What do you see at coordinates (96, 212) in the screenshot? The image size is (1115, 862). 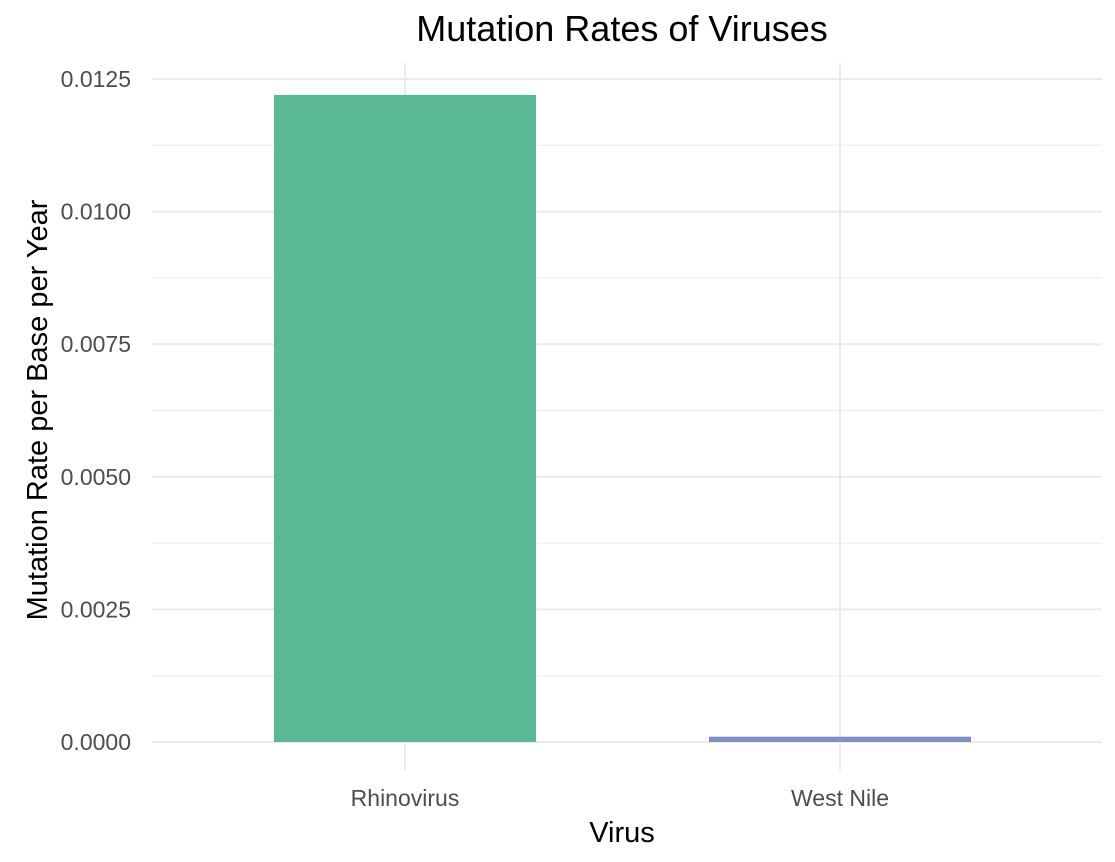 I see `y-tick-label: 0.0100` at bounding box center [96, 212].